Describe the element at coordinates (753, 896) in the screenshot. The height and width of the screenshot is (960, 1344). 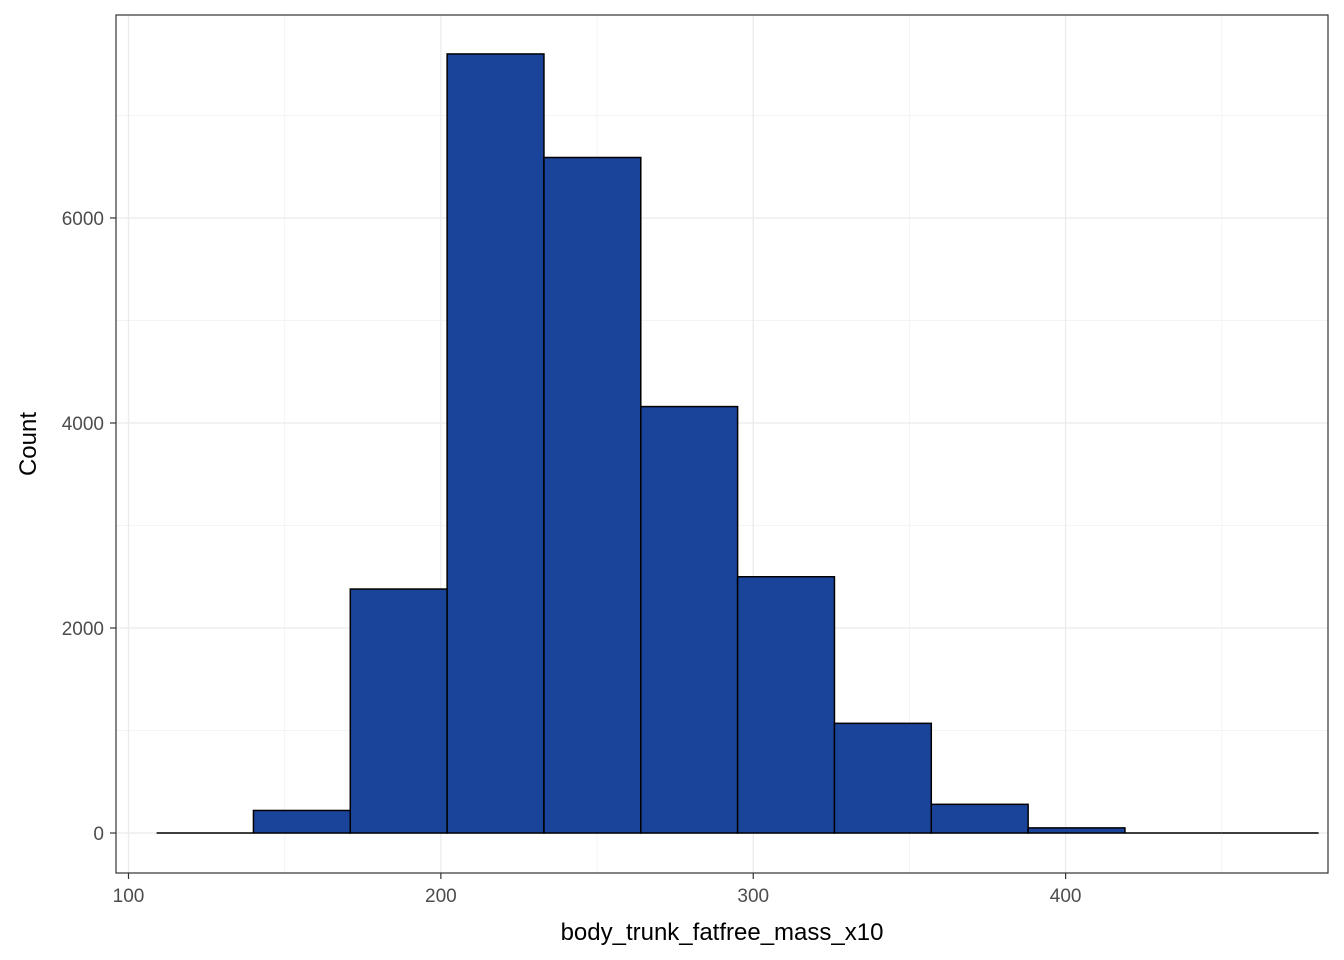
I see `x-tick-label: 300` at that location.